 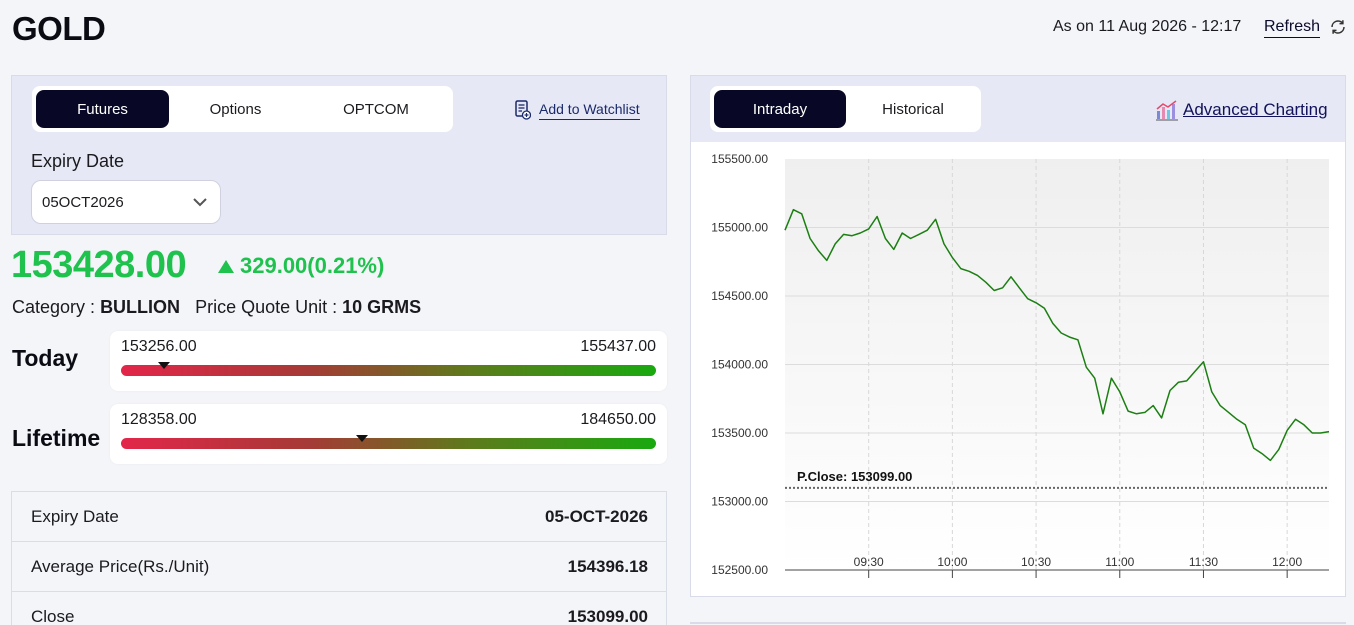 I want to click on row-value: 154396.18, so click(x=607, y=566).